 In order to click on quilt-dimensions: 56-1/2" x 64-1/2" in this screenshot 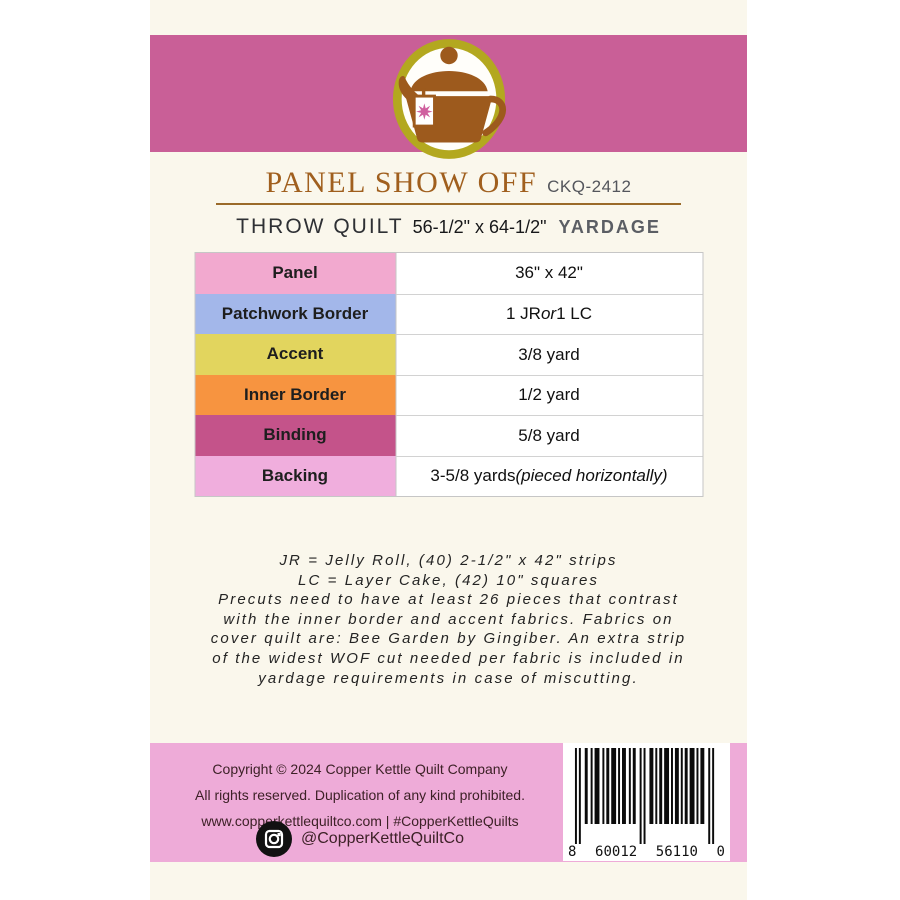, I will do `click(479, 227)`.